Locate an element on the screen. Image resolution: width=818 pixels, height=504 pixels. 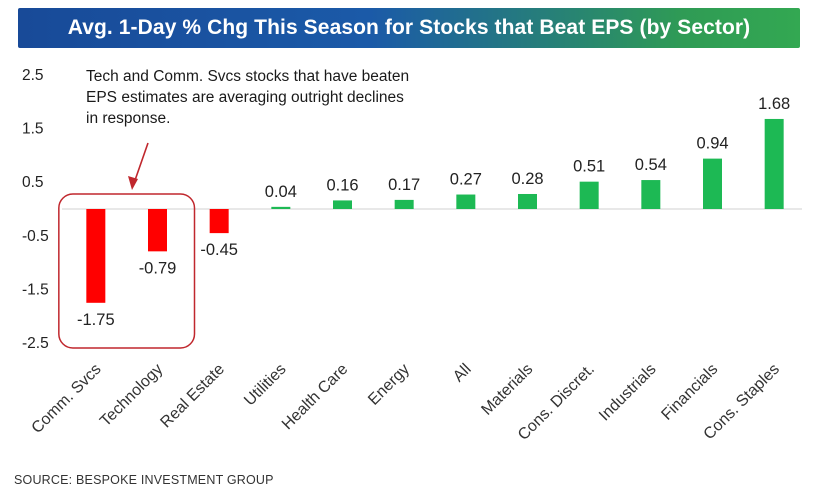
value-label-health-care: 0.16 is located at coordinates (342, 185).